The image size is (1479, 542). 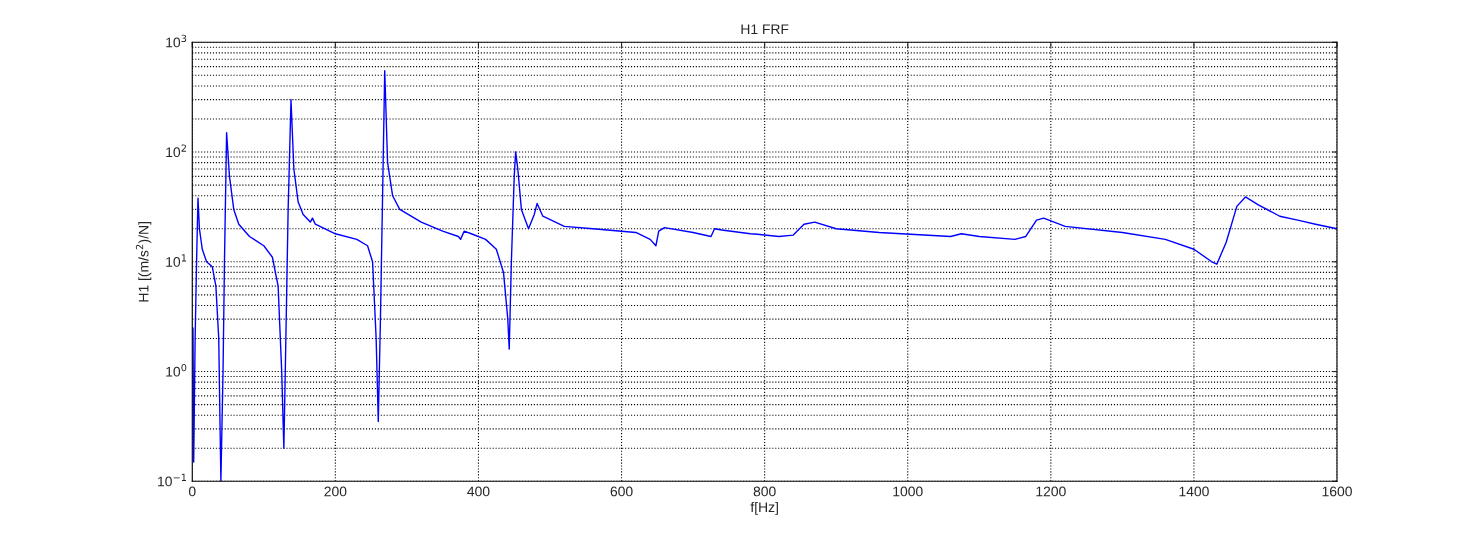 I want to click on x-tick-label: 600, so click(x=621, y=491).